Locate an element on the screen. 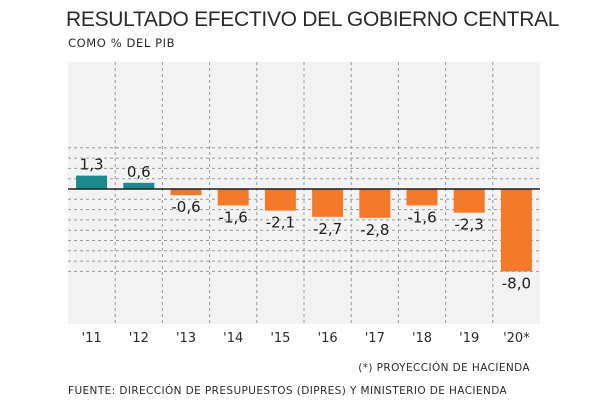 The image size is (600, 400). data-label: 1,3 is located at coordinates (92, 165).